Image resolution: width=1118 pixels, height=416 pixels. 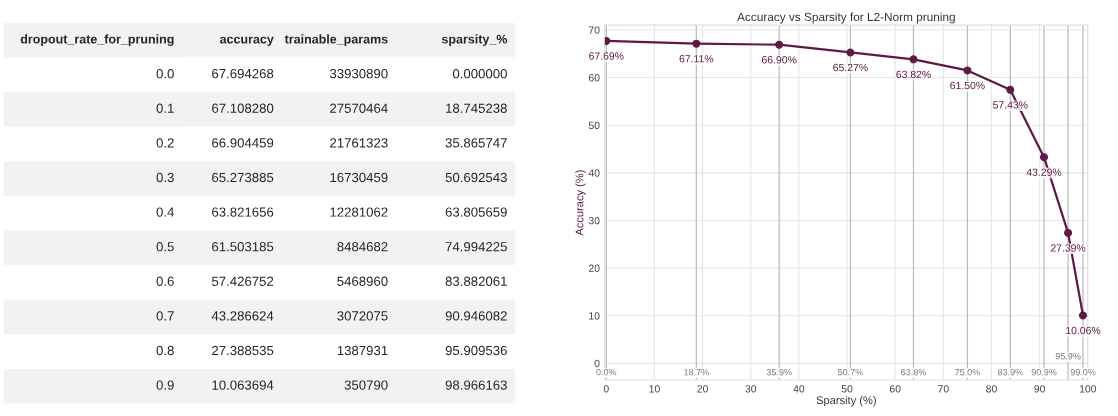 What do you see at coordinates (913, 372) in the screenshot?
I see `ref-line-label: 63.8%` at bounding box center [913, 372].